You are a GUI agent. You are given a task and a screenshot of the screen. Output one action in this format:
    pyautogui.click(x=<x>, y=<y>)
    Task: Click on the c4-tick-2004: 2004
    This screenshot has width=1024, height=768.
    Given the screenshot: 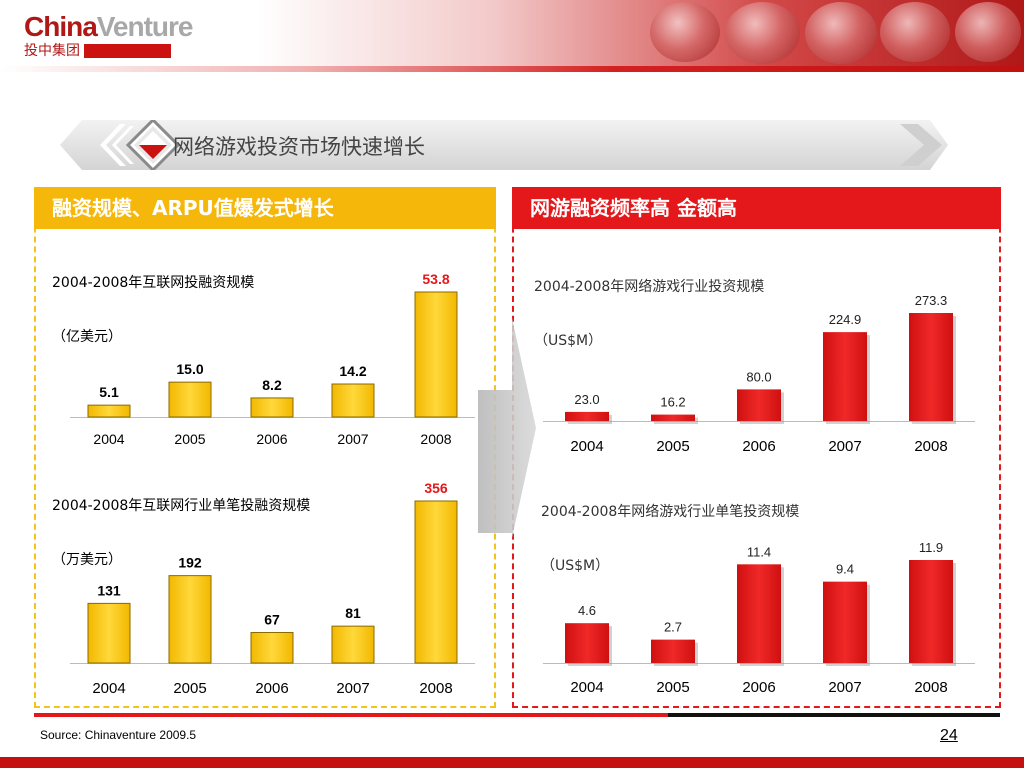 What is the action you would take?
    pyautogui.click(x=586, y=687)
    